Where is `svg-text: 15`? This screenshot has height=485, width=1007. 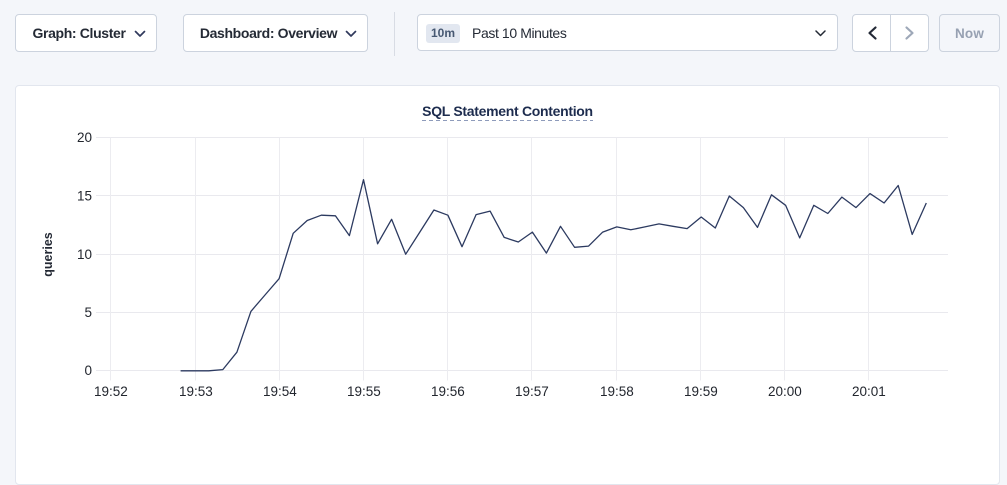
svg-text: 15 is located at coordinates (84, 196).